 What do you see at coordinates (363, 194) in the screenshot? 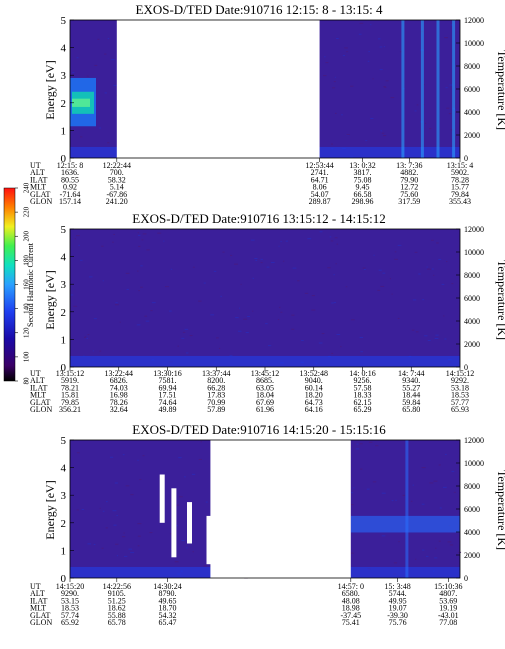
I see `orbit-cell: 66.58` at bounding box center [363, 194].